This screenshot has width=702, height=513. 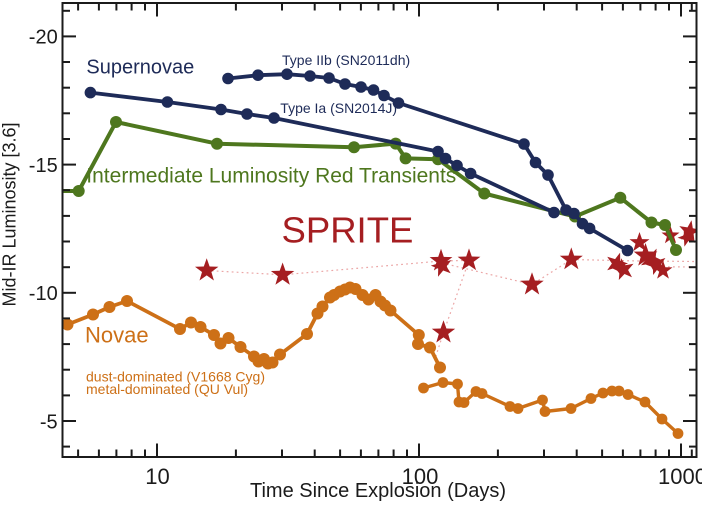 I want to click on svg-text: Time Since Explosion (Days), so click(x=378, y=491).